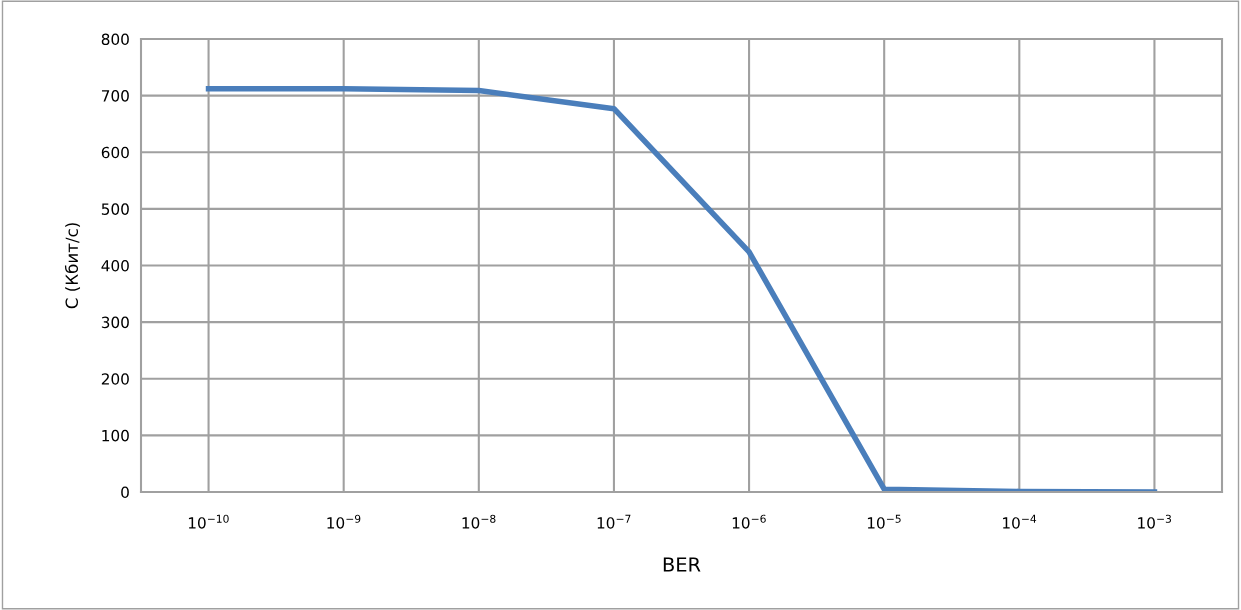 The image size is (1241, 610). I want to click on x-tick-label: 10$^{−4}$, so click(1020, 521).